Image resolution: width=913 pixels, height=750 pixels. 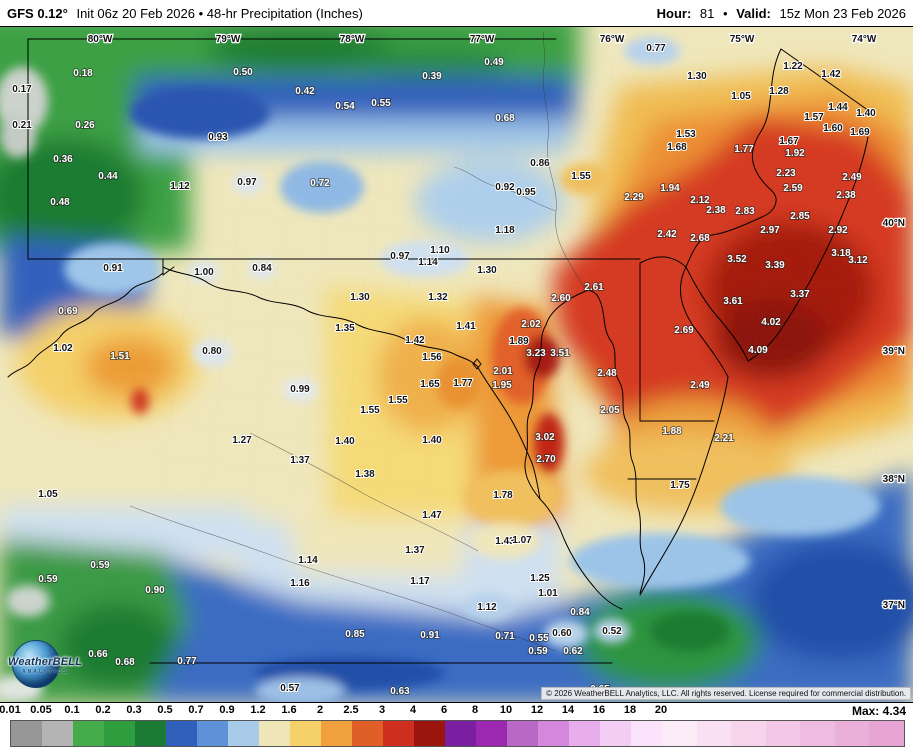 I want to click on precip-value-label: 0.92, so click(x=505, y=187).